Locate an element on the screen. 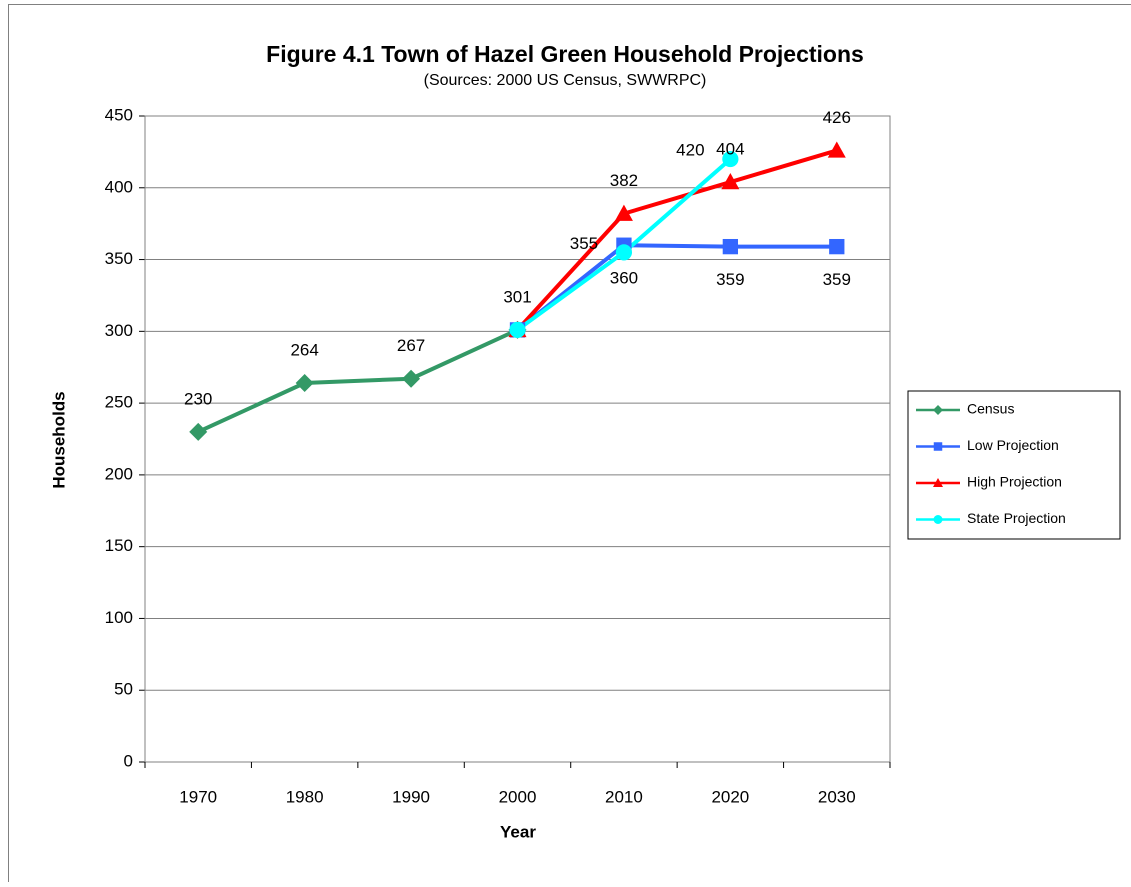 The height and width of the screenshot is (887, 1131). data-label: 360 is located at coordinates (624, 278).